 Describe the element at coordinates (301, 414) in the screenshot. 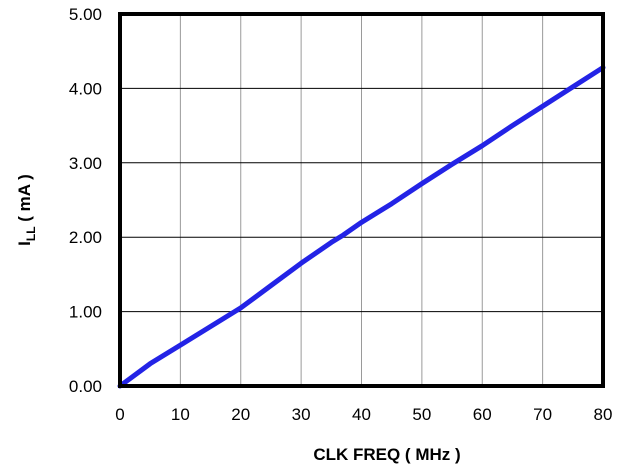

I see `x-tick-label: 30` at that location.